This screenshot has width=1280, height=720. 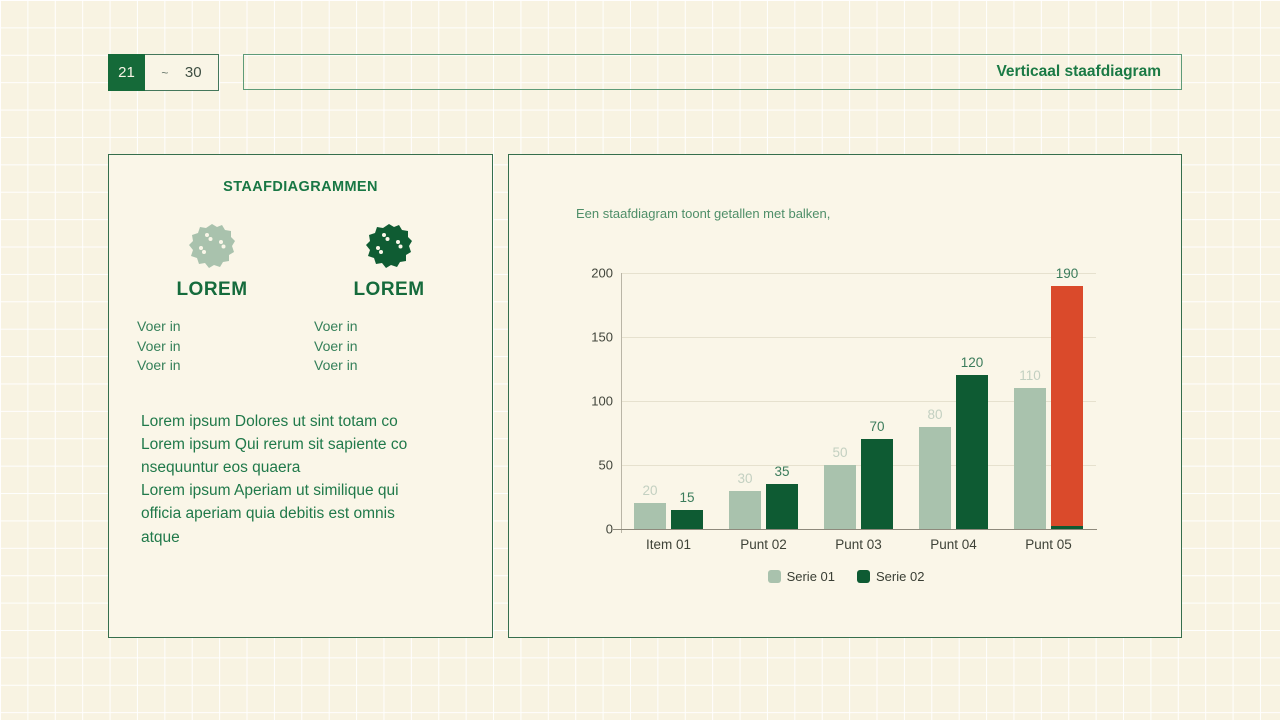 I want to click on page-total: 30, so click(x=193, y=72).